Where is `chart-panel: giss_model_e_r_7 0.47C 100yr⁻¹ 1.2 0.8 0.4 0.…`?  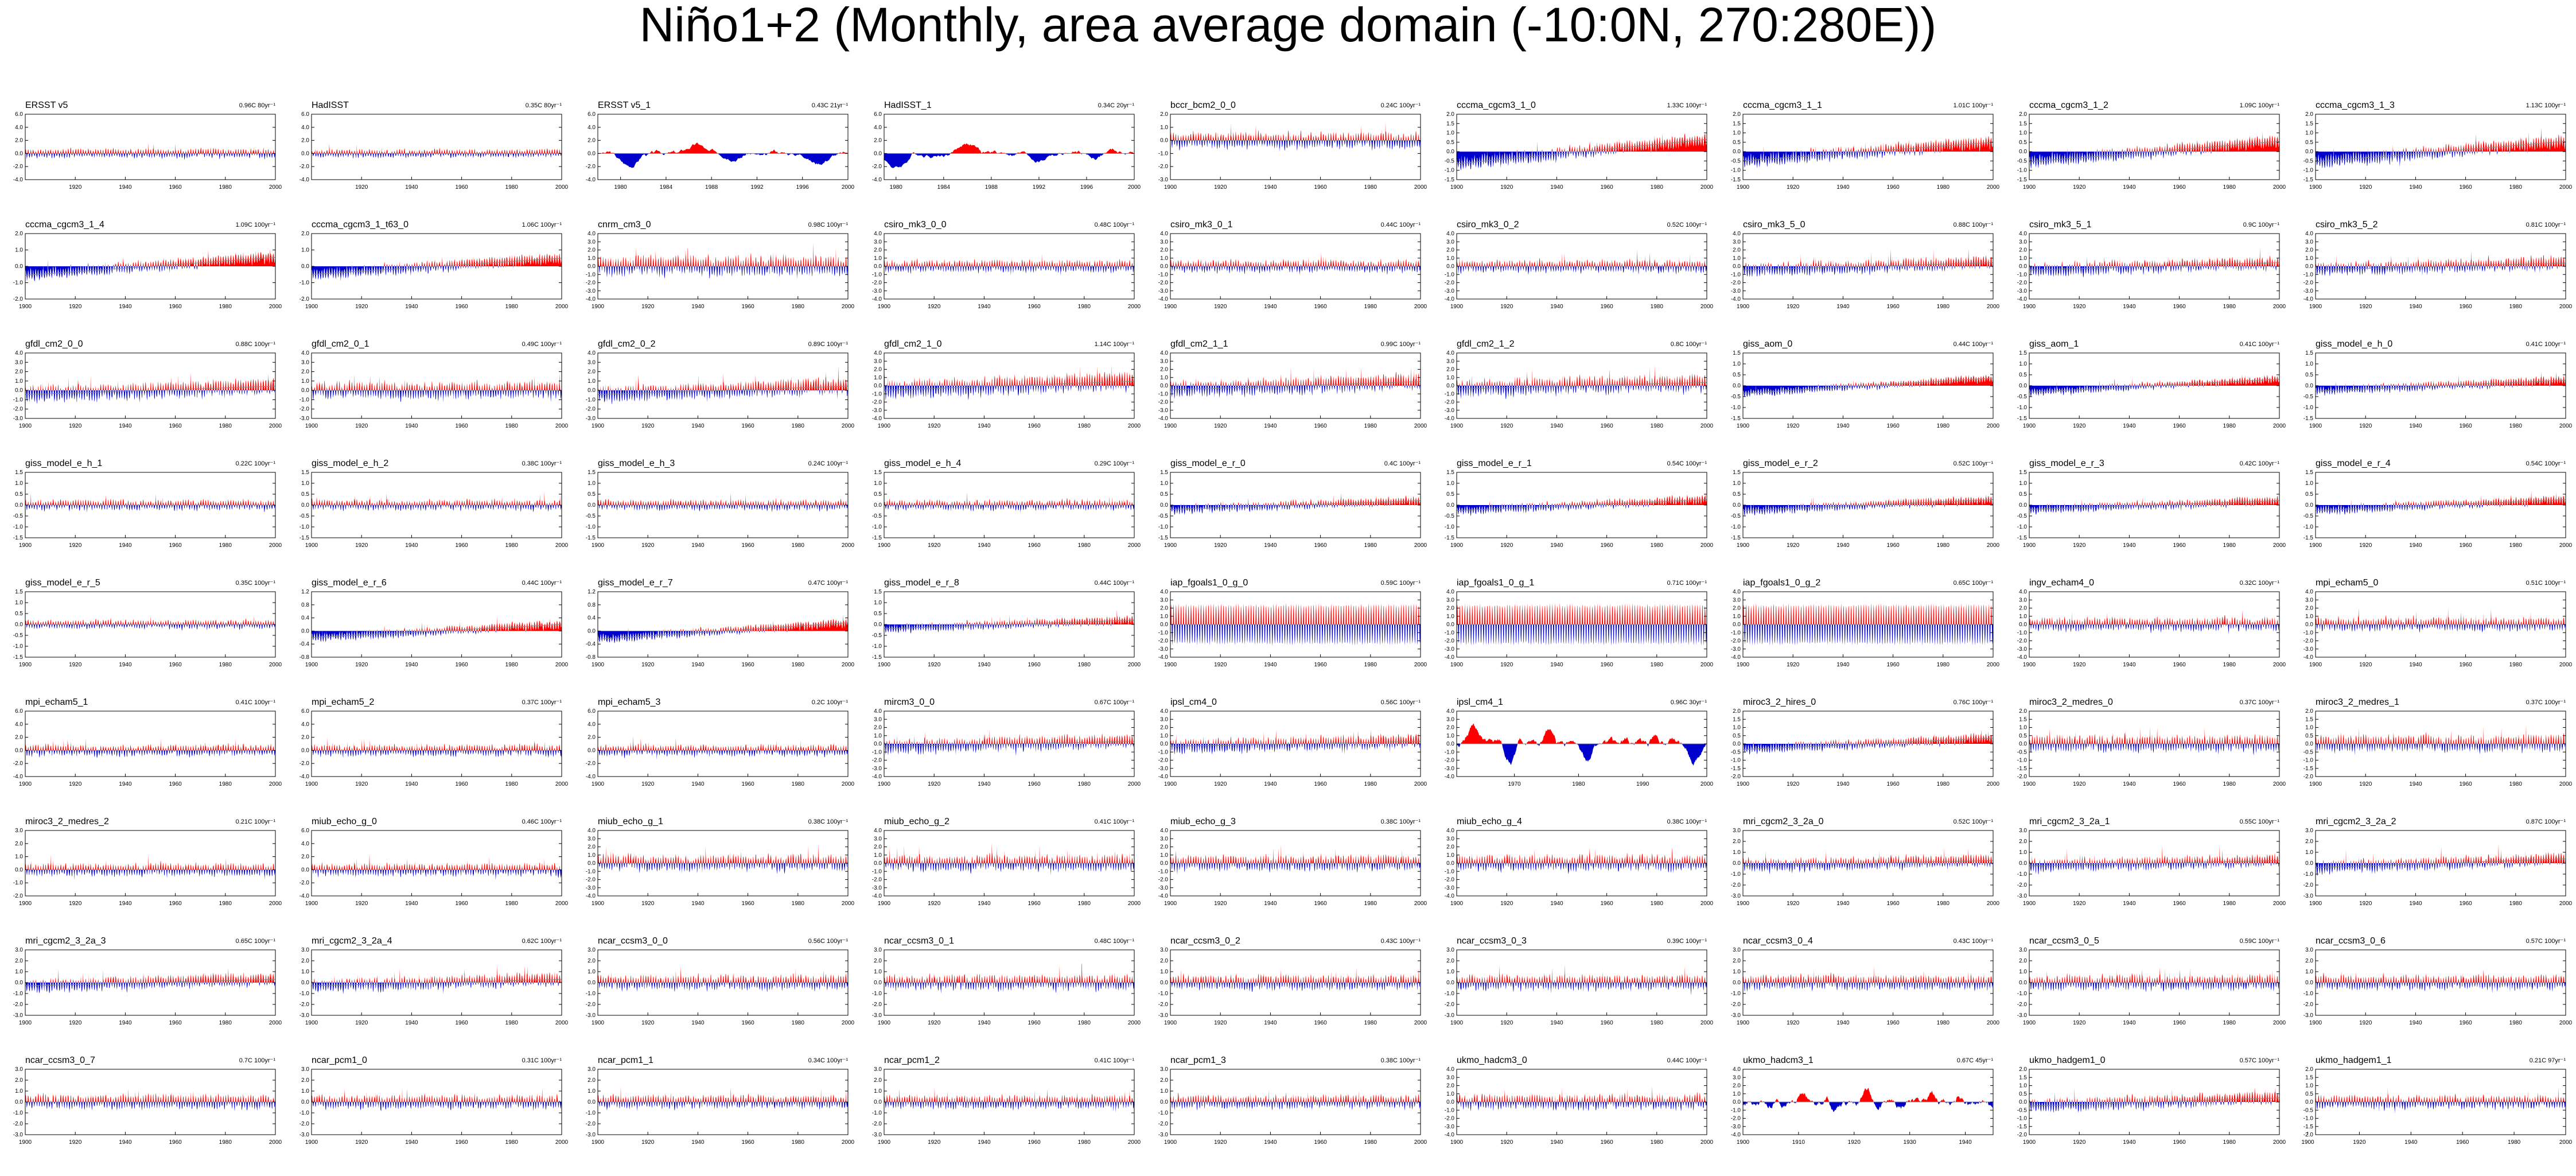 chart-panel: giss_model_e_r_7 0.47C 100yr⁻¹ 1.2 0.8 0.4 0.… is located at coordinates (716, 637).